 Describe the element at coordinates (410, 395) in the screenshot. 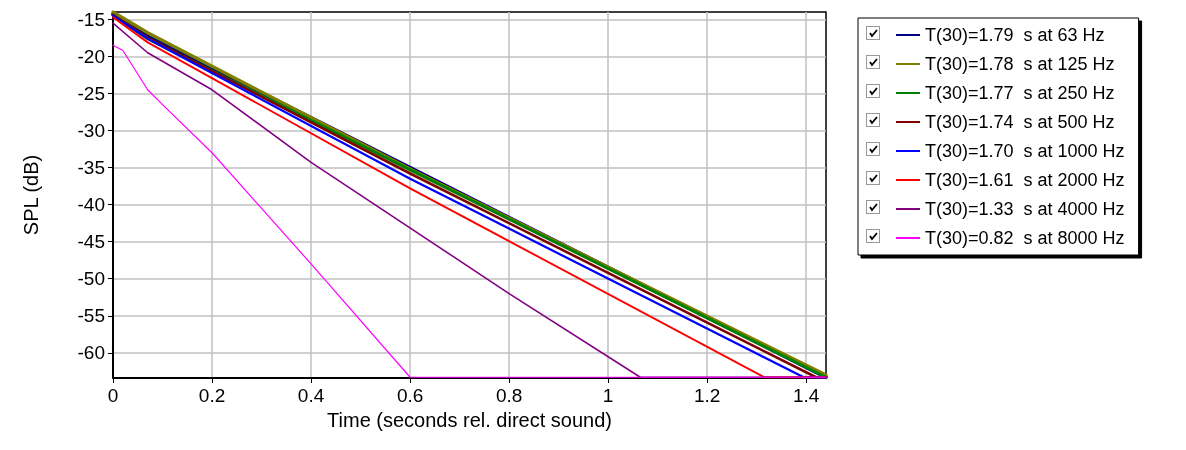

I see `x-tick-label: 0.6` at that location.